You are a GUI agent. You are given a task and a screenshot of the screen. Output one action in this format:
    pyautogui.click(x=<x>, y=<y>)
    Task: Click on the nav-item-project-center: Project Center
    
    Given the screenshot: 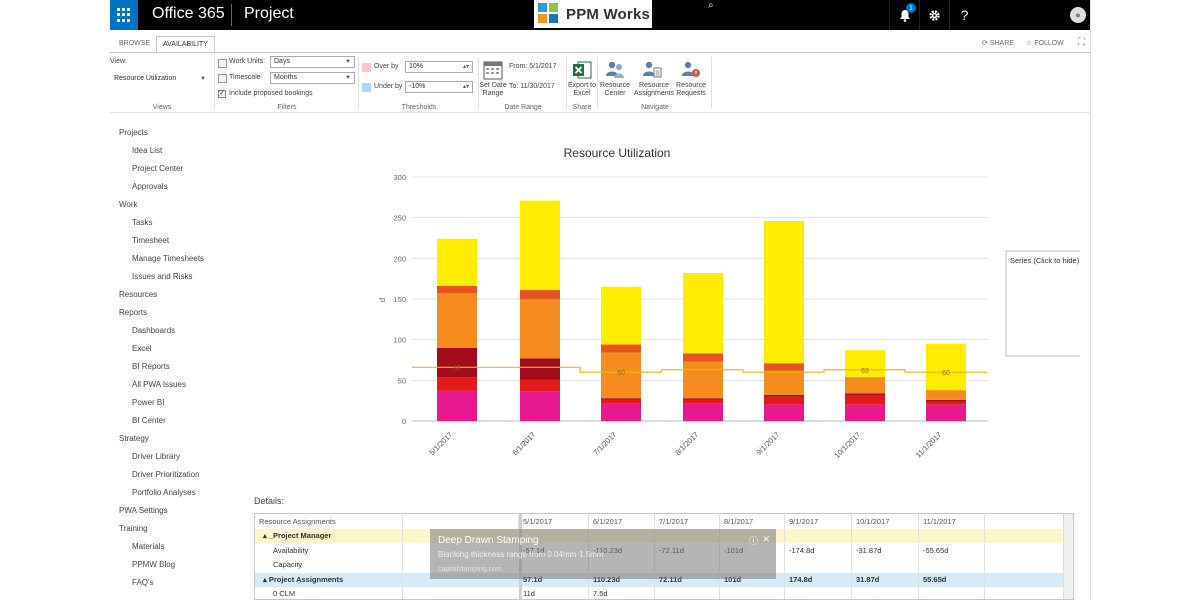 What is the action you would take?
    pyautogui.click(x=158, y=168)
    